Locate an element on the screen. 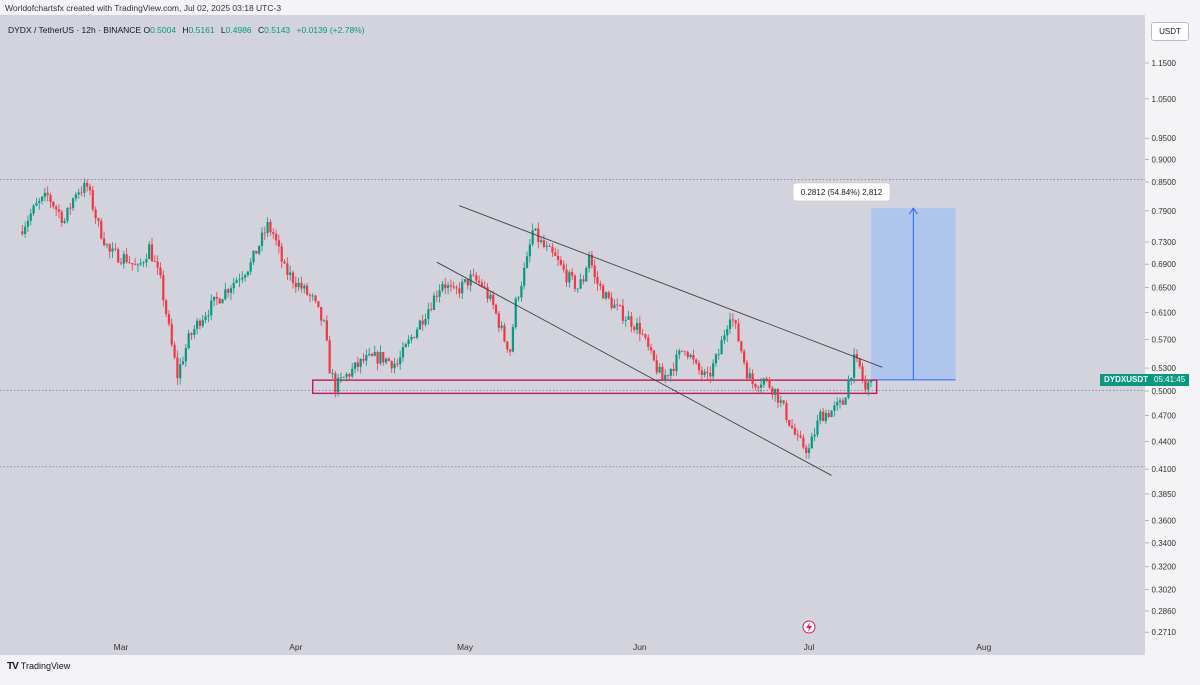 This screenshot has height=685, width=1200. y-tick-label: 0.3400 is located at coordinates (1164, 543).